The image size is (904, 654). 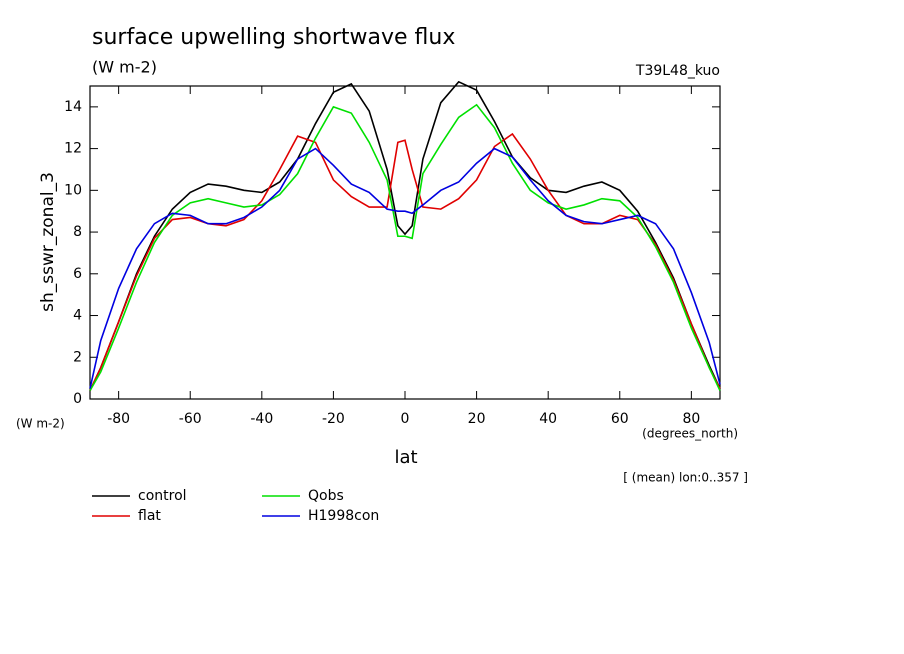 I want to click on x-tick-label: 80, so click(x=691, y=419).